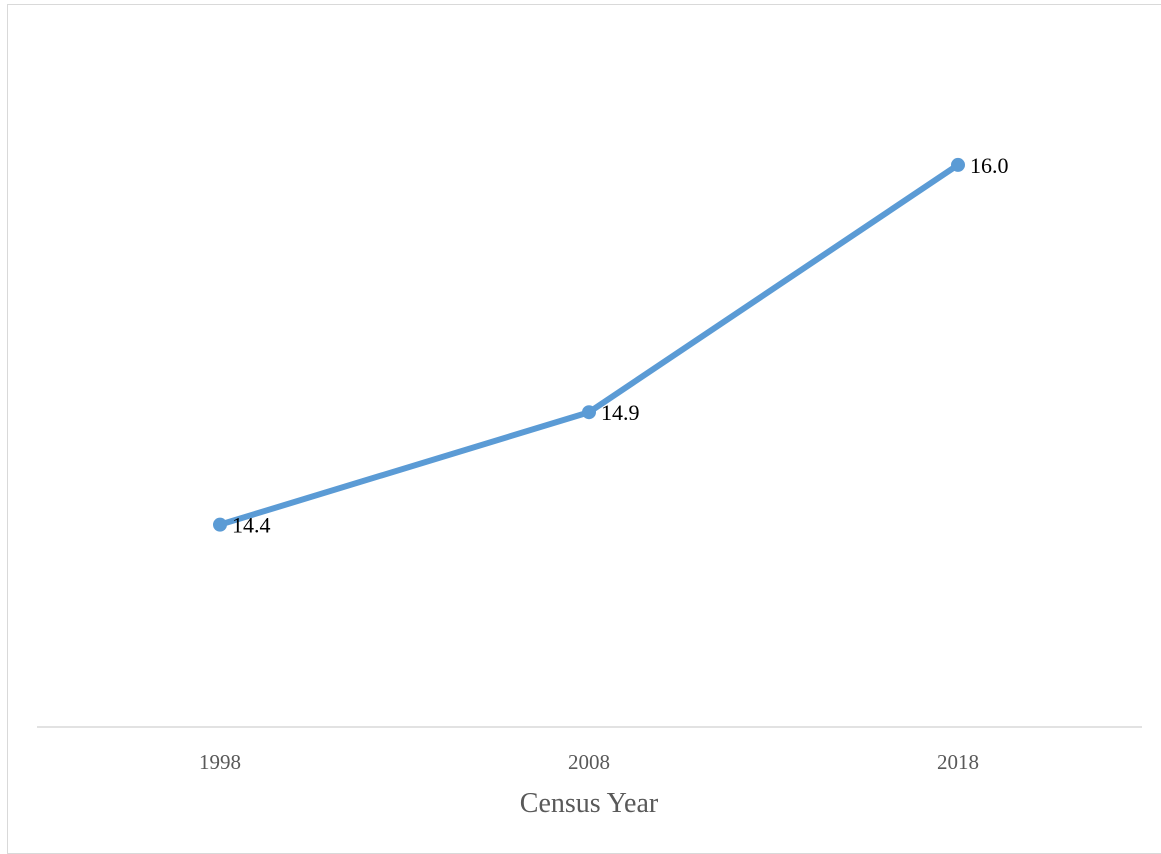  I want to click on x-tick-labels: 1998 2008 2018, so click(589, 762).